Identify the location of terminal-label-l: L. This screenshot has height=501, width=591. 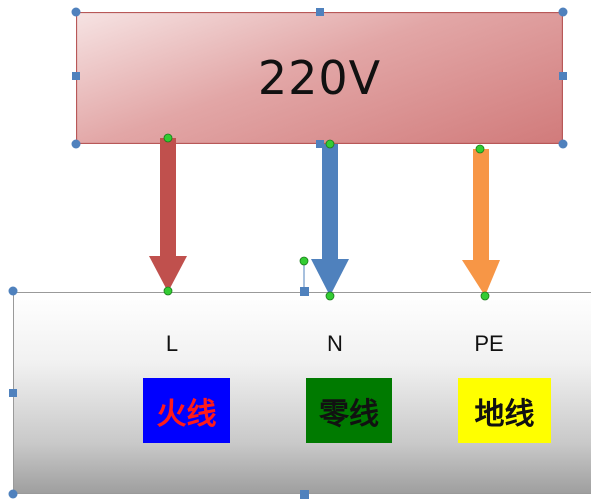
(172, 343).